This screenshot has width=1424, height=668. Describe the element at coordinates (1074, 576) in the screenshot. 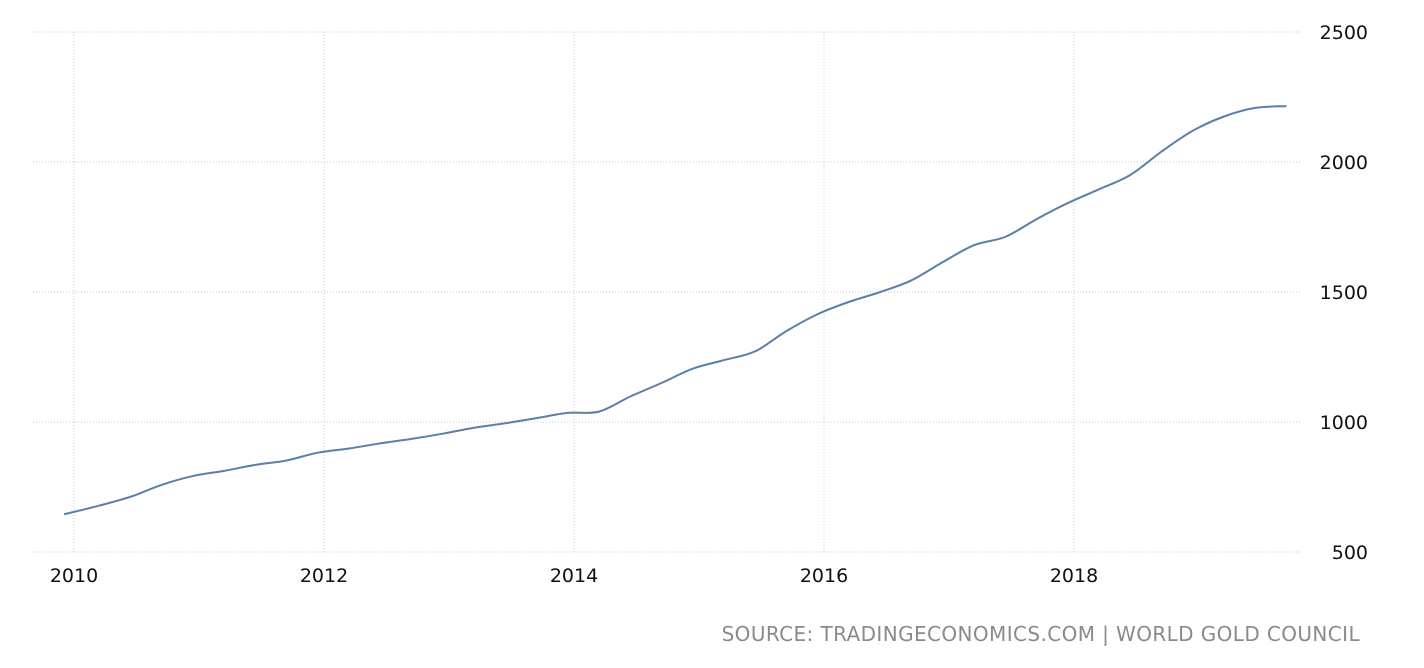

I see `x-tick-label: 2018` at that location.